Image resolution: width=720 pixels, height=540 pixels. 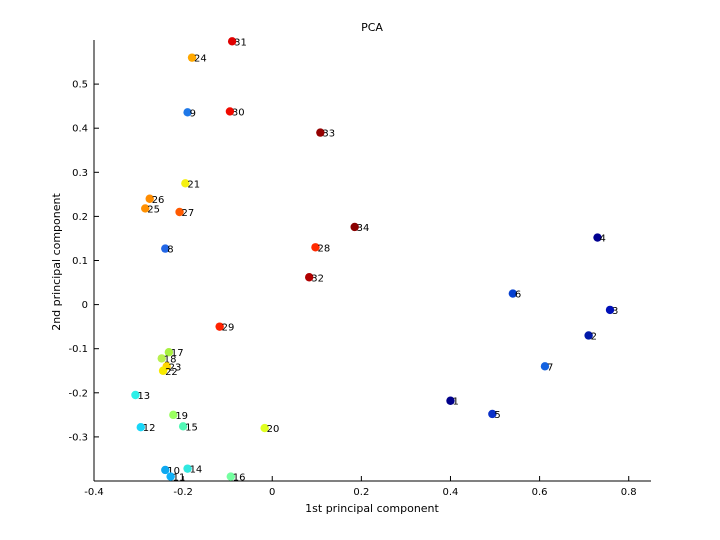 I want to click on data-point-label: 15, so click(x=191, y=427).